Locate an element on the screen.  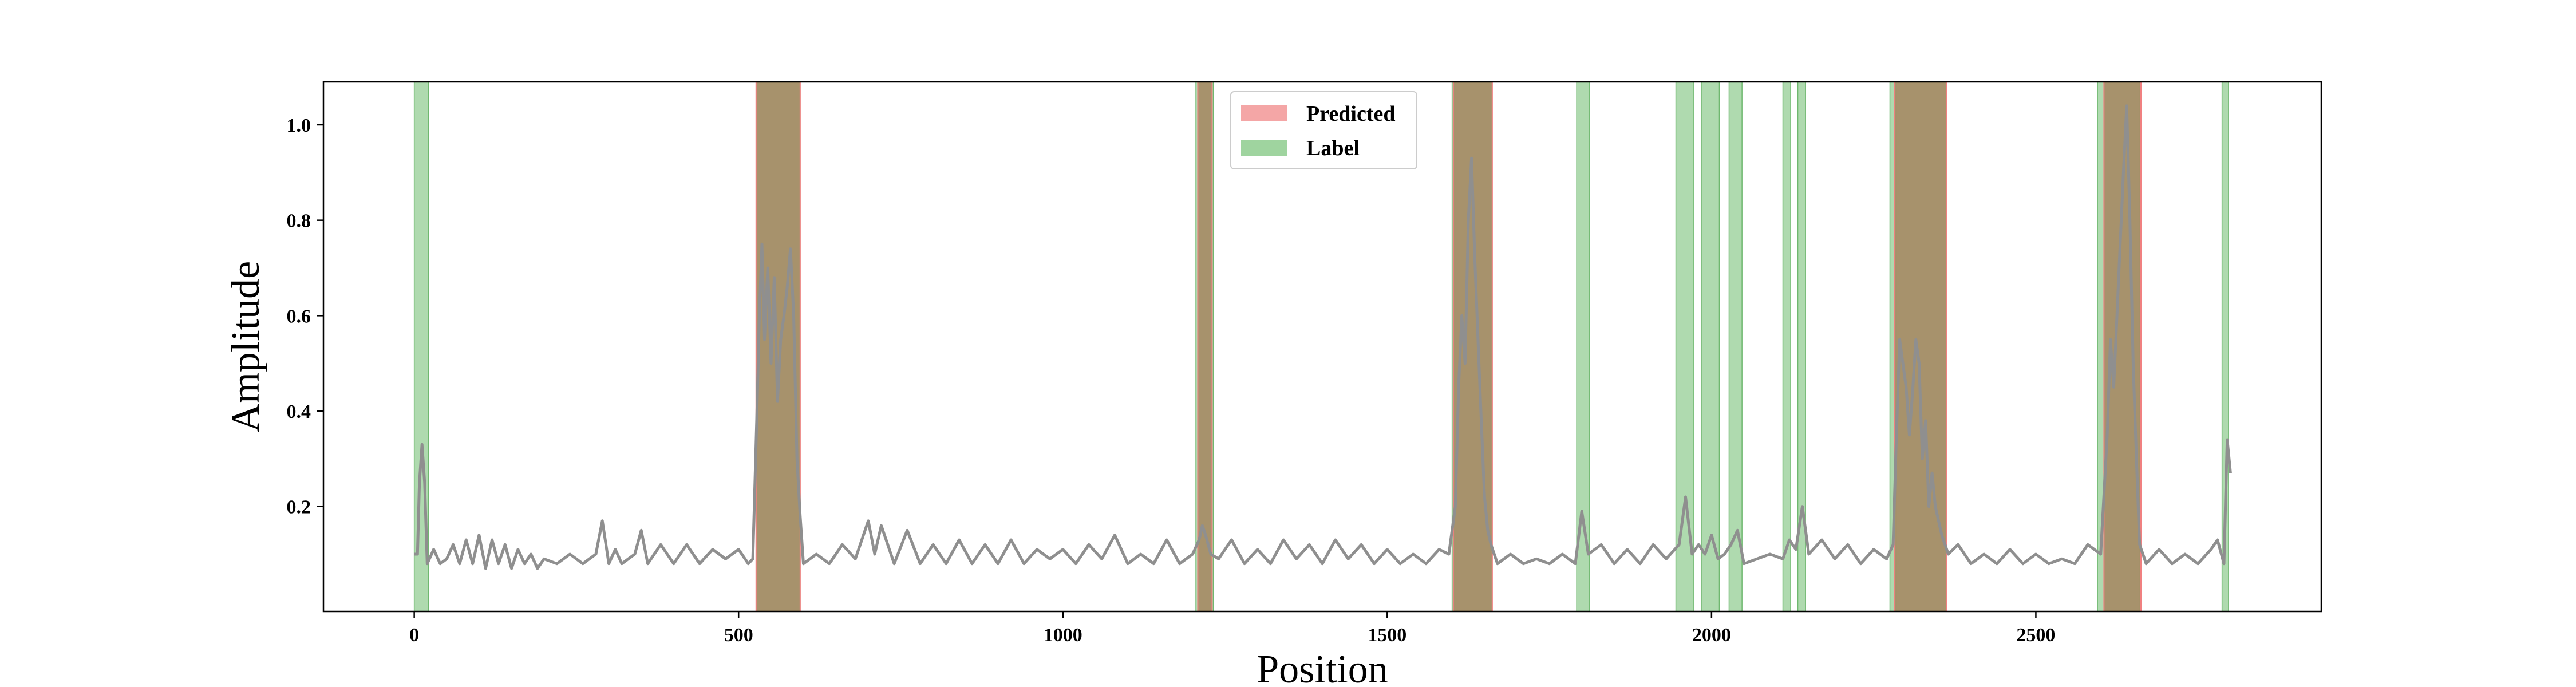
y-axis: 0.2 0.4 0.6 0.8 1.0 is located at coordinates (305, 316).